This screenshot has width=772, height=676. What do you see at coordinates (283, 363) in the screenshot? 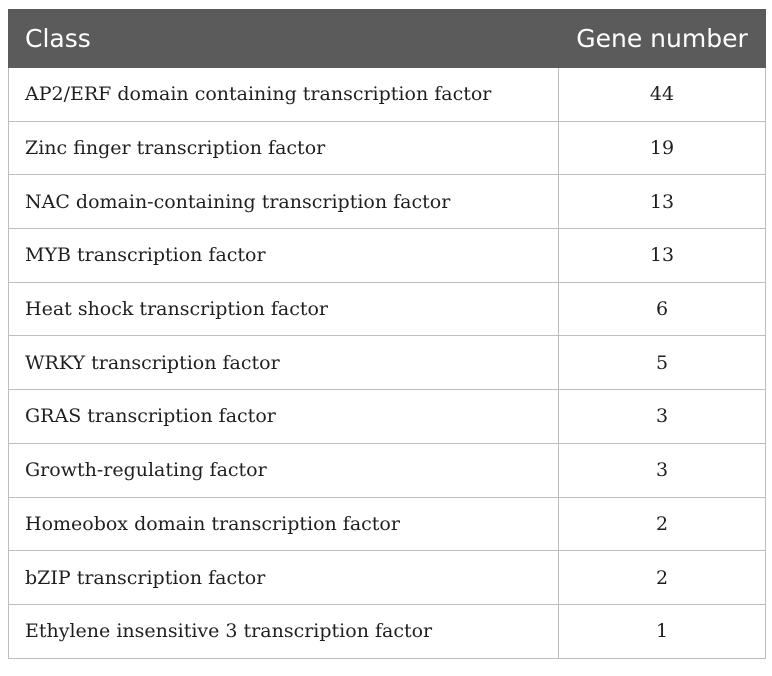
I see `class-cell: WRKY transcription factor` at bounding box center [283, 363].